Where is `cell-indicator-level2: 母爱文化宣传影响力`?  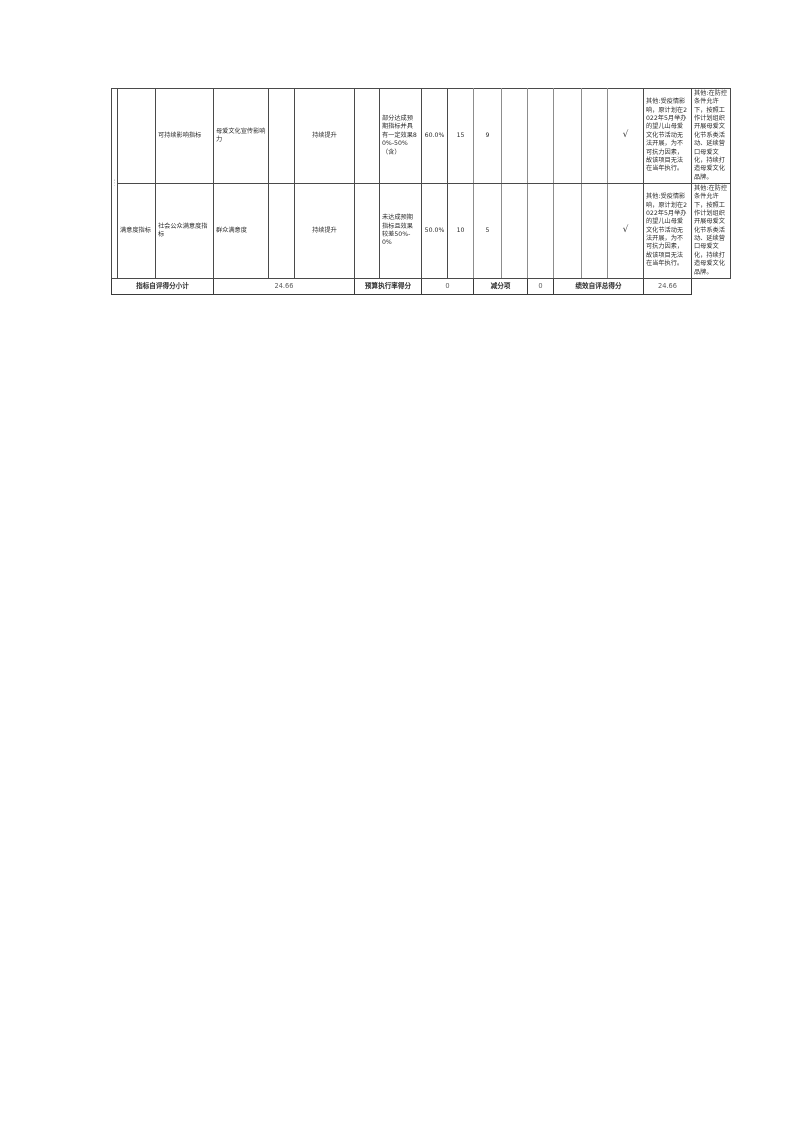 cell-indicator-level2: 母爱文化宣传影响力 is located at coordinates (241, 136).